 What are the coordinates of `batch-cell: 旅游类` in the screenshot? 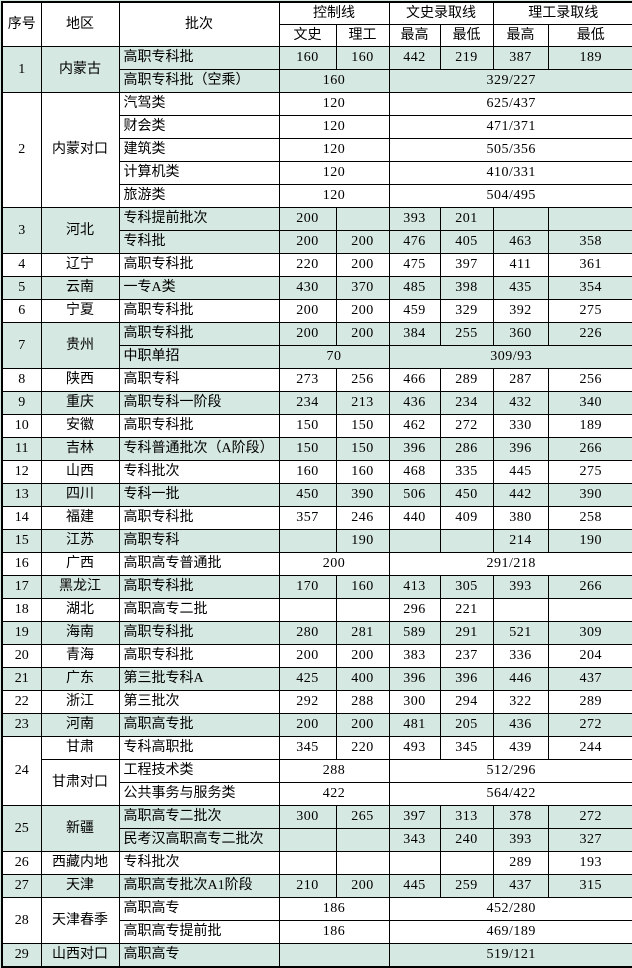 It's located at (199, 196).